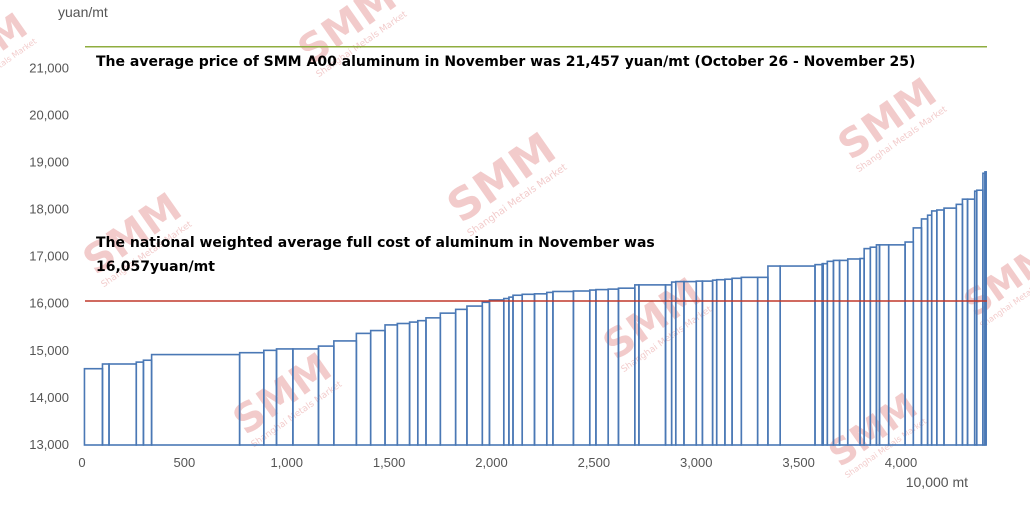 Image resolution: width=1030 pixels, height=517 pixels. I want to click on y-tick-label: 17,000, so click(49, 256).